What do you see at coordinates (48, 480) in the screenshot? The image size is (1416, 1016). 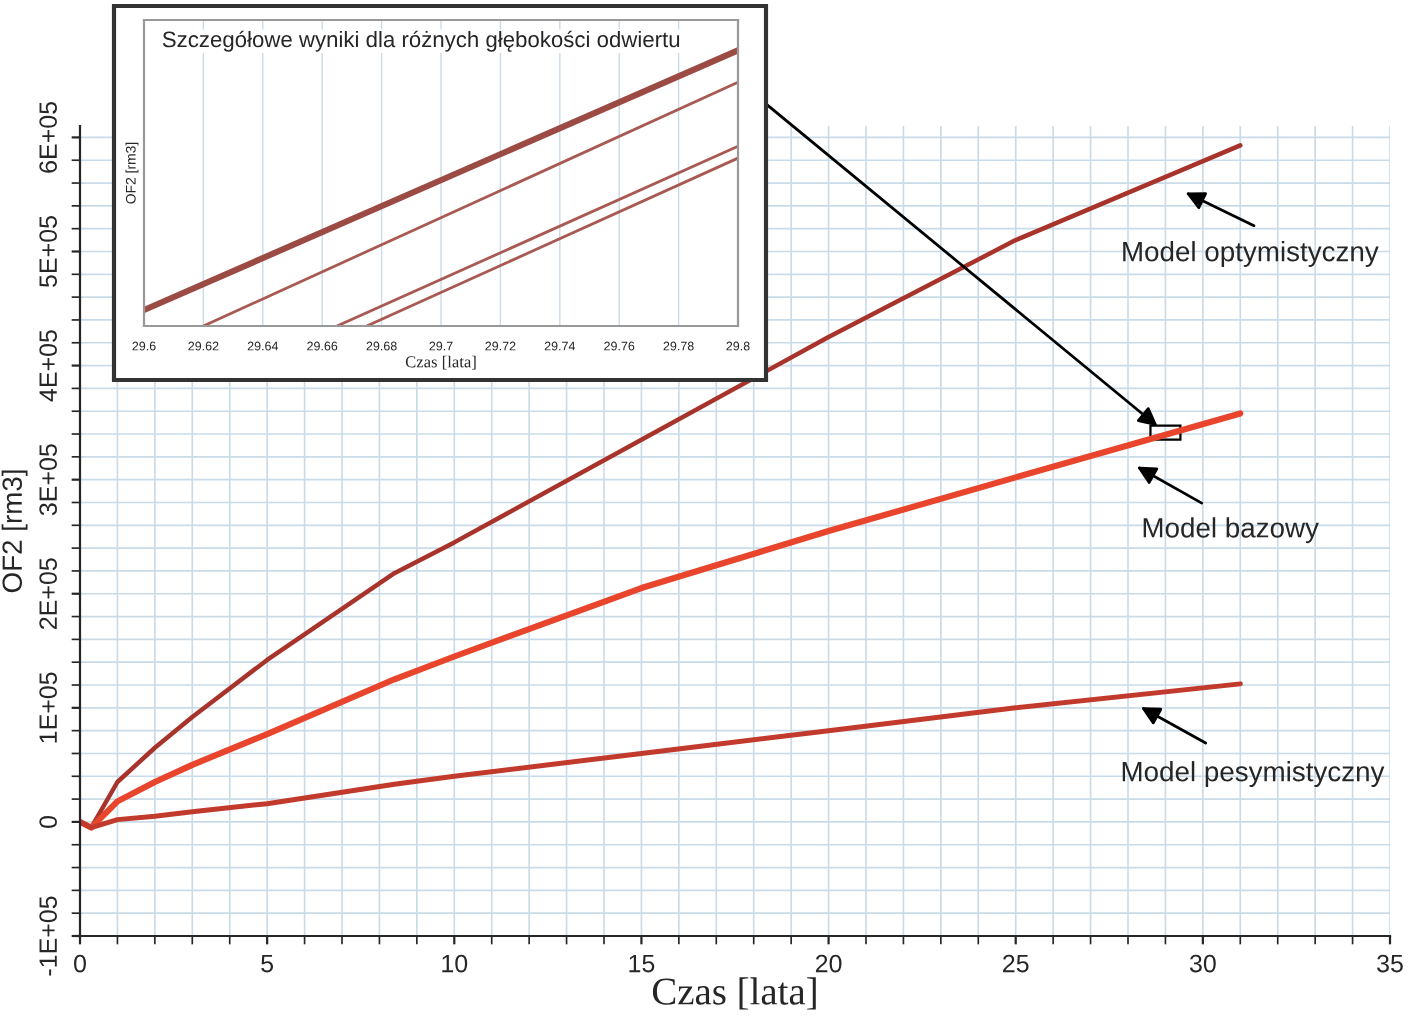 I see `y-tick-label: 3E+05` at bounding box center [48, 480].